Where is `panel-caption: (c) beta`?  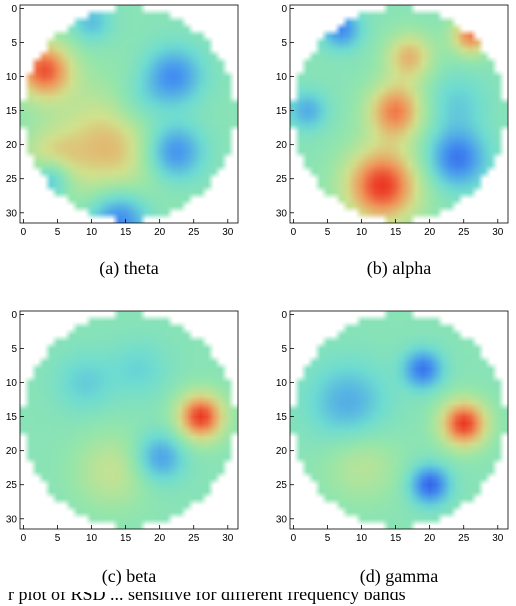 panel-caption: (c) beta is located at coordinates (129, 576).